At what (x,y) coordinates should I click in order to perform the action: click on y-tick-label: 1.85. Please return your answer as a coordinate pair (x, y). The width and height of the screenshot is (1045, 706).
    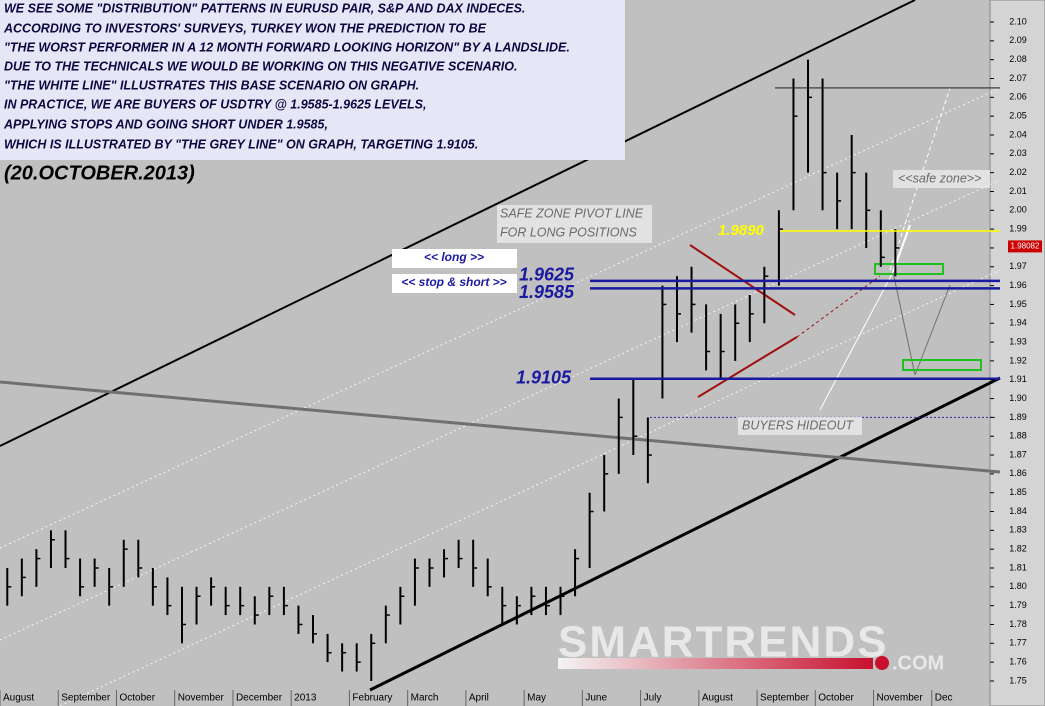
    Looking at the image, I should click on (1018, 492).